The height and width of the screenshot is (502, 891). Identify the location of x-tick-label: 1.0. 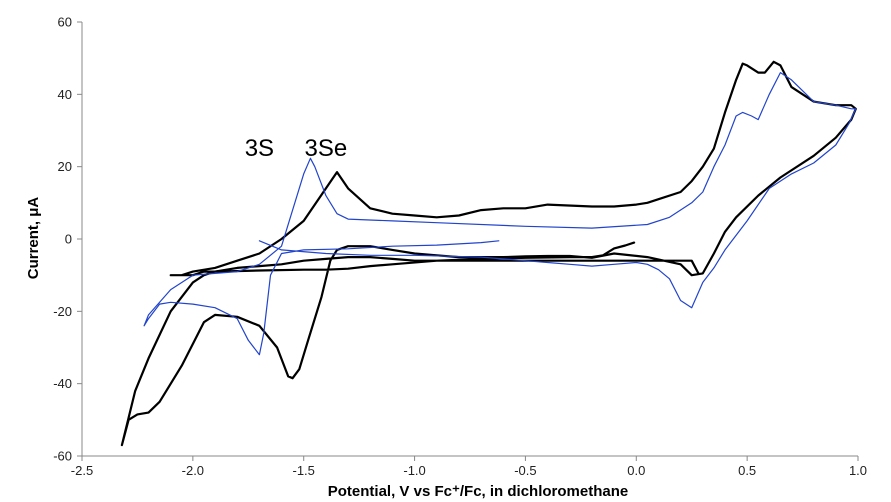
(858, 470).